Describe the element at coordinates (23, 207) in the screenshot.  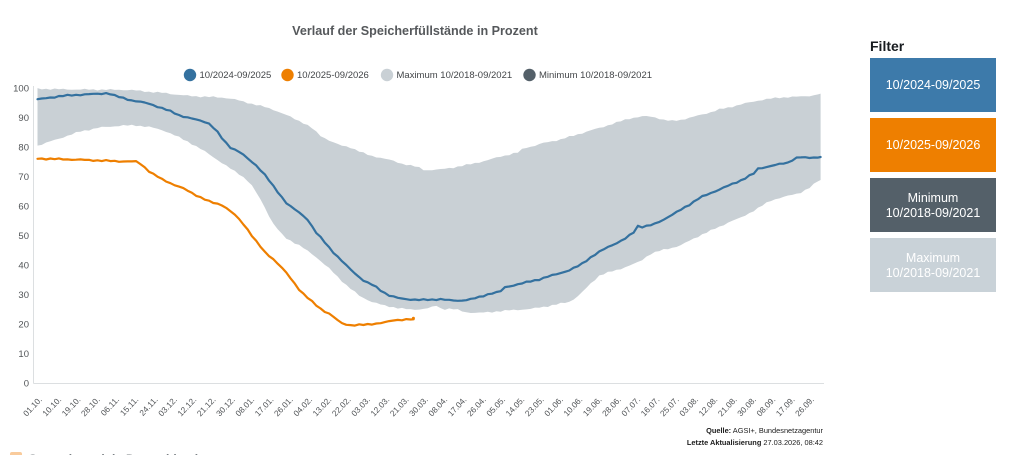
I see `svg-text: 60` at that location.